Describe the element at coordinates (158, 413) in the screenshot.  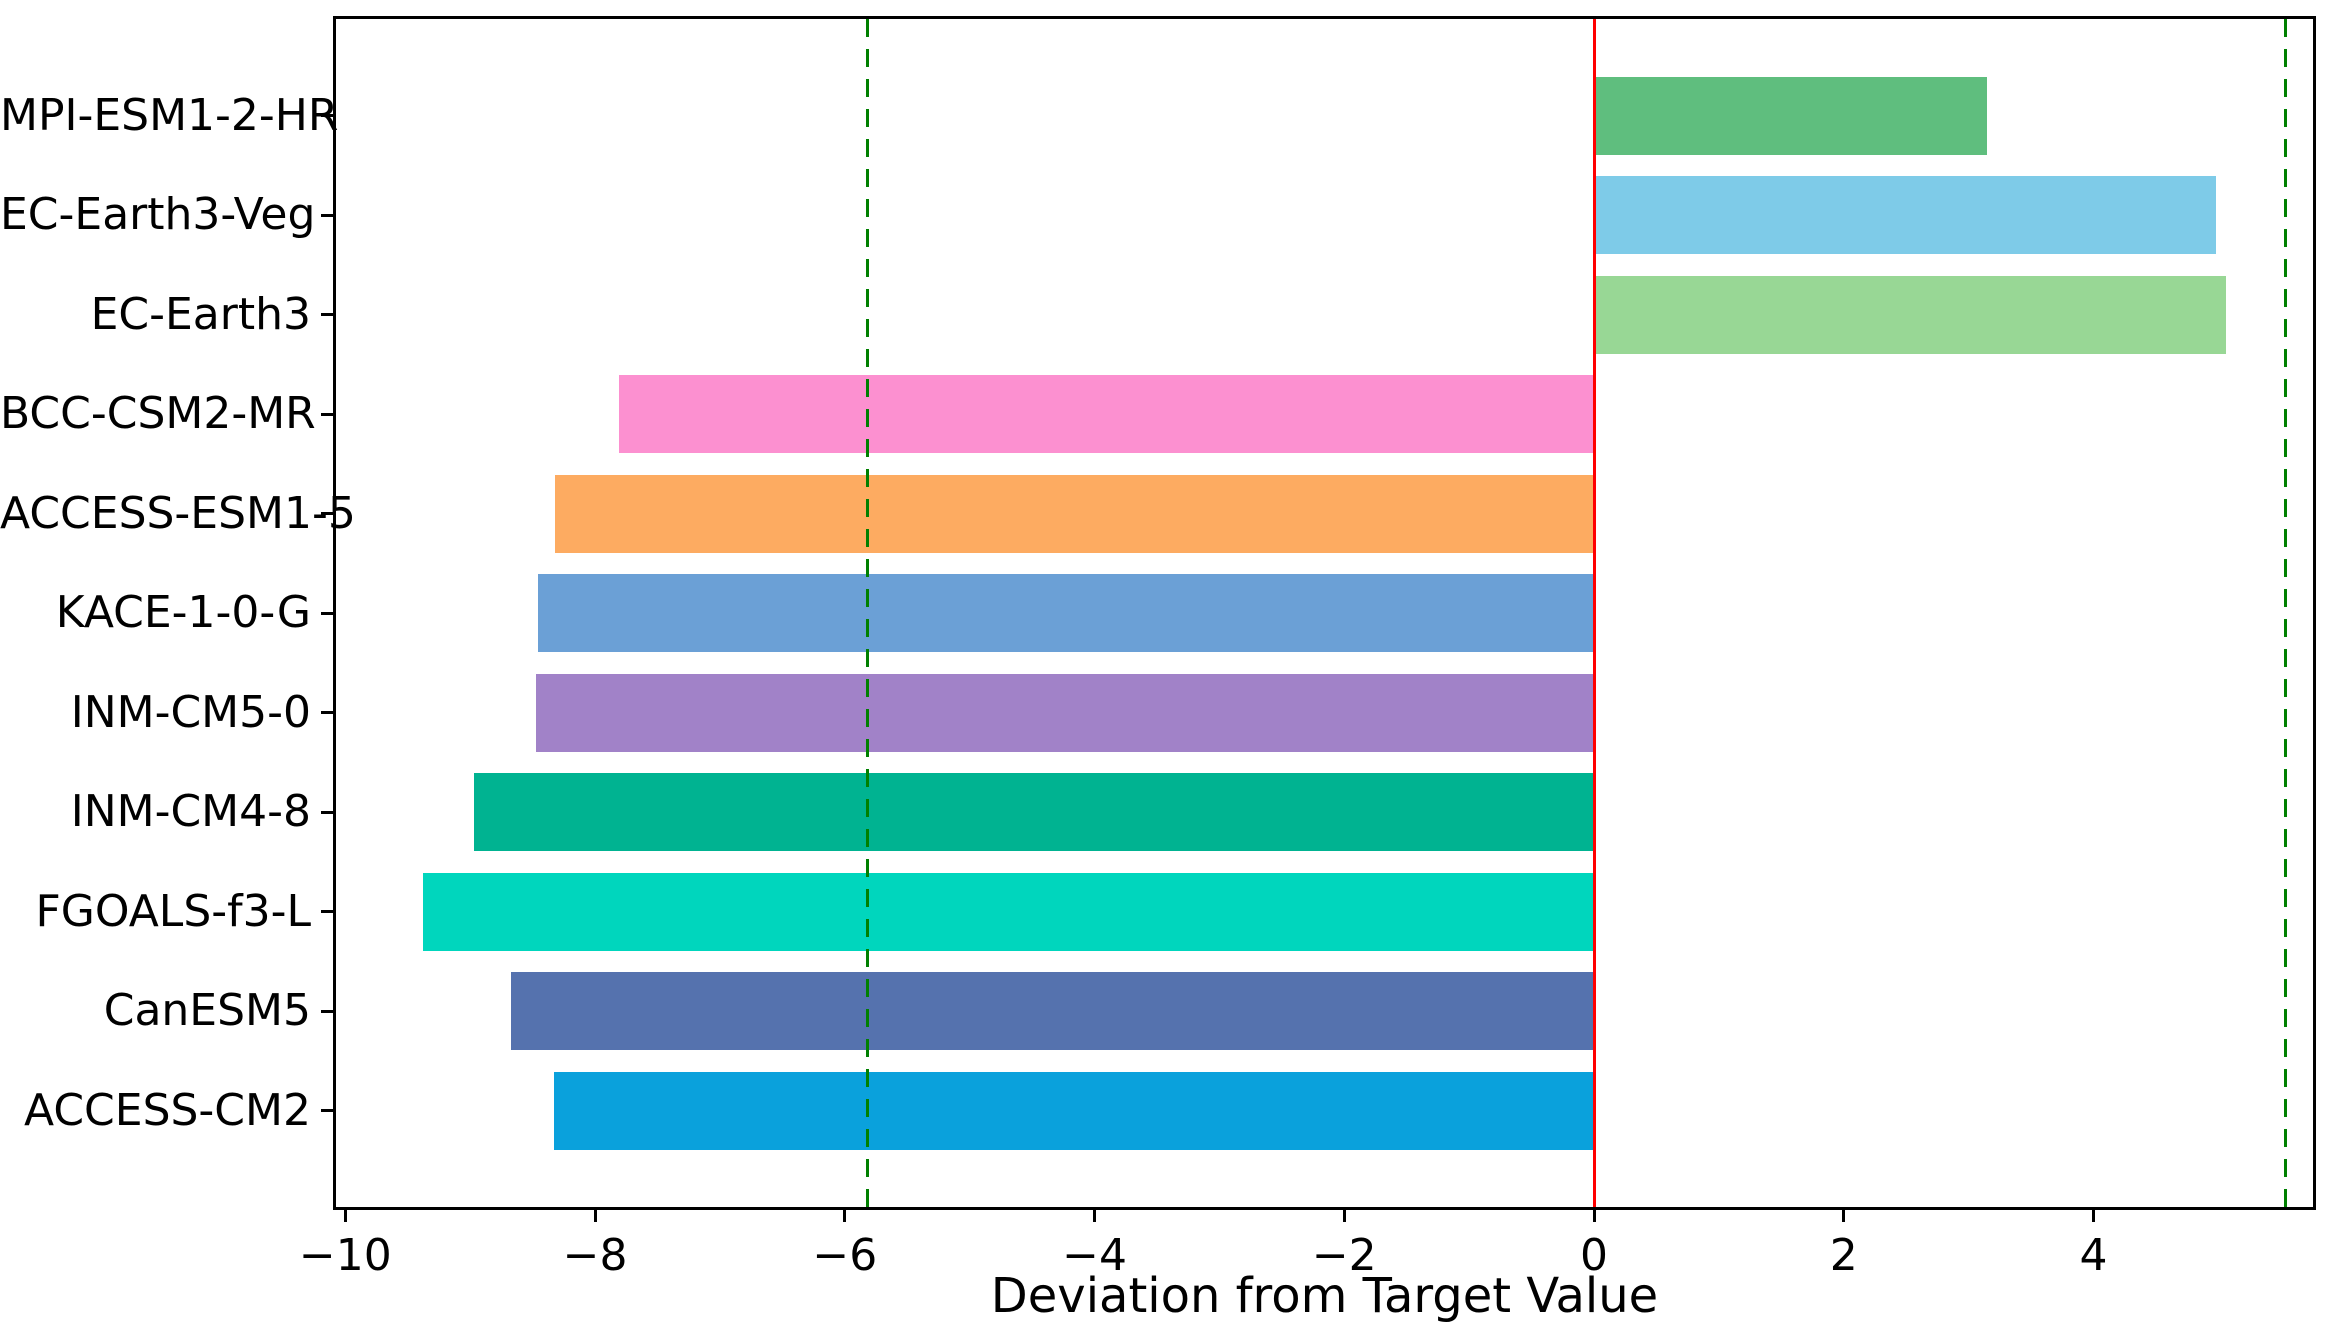
I see `y-tick-label-BCC-CSM2-MR: BCC-CSM2-MR` at that location.